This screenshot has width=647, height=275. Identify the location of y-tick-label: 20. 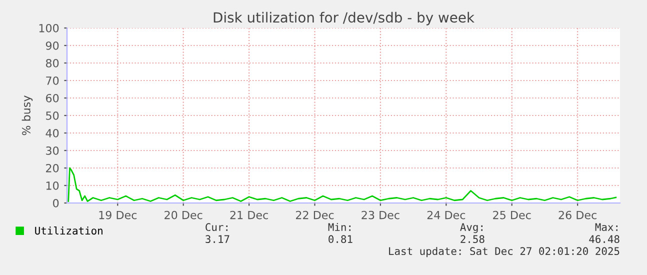
(52, 168).